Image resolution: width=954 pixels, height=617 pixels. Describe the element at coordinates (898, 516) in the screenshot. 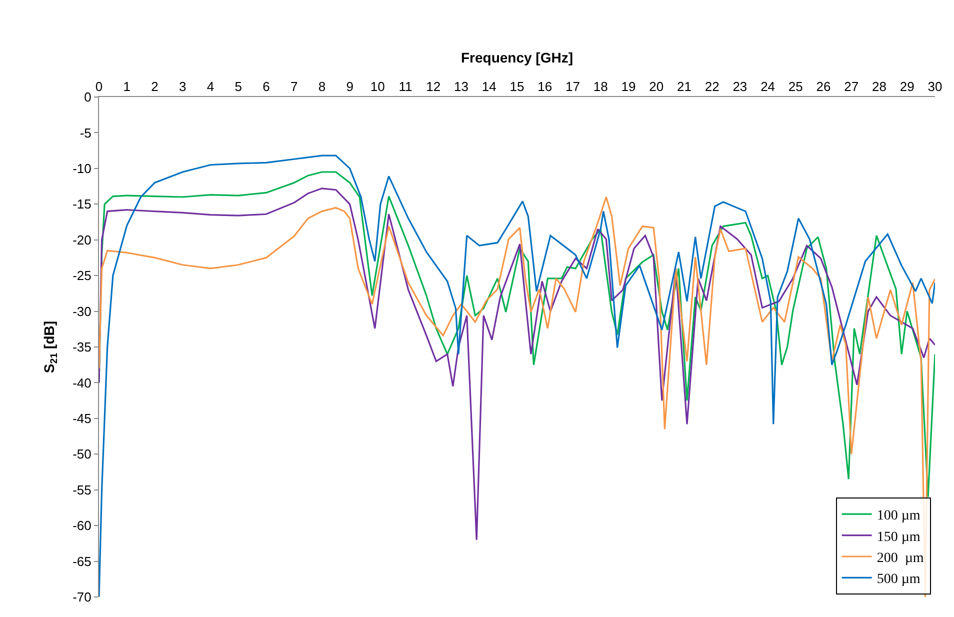

I see `legend-label: 100 µm` at that location.